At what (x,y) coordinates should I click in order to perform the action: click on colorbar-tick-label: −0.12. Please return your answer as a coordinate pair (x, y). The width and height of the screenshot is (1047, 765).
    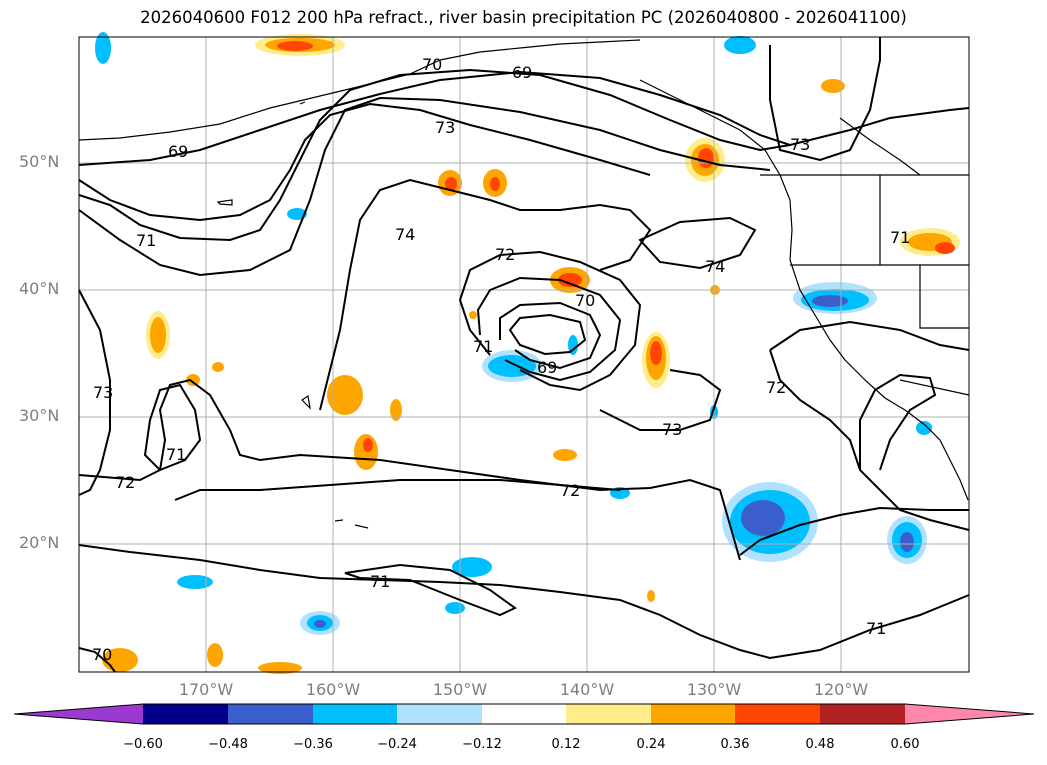
    Looking at the image, I should click on (482, 744).